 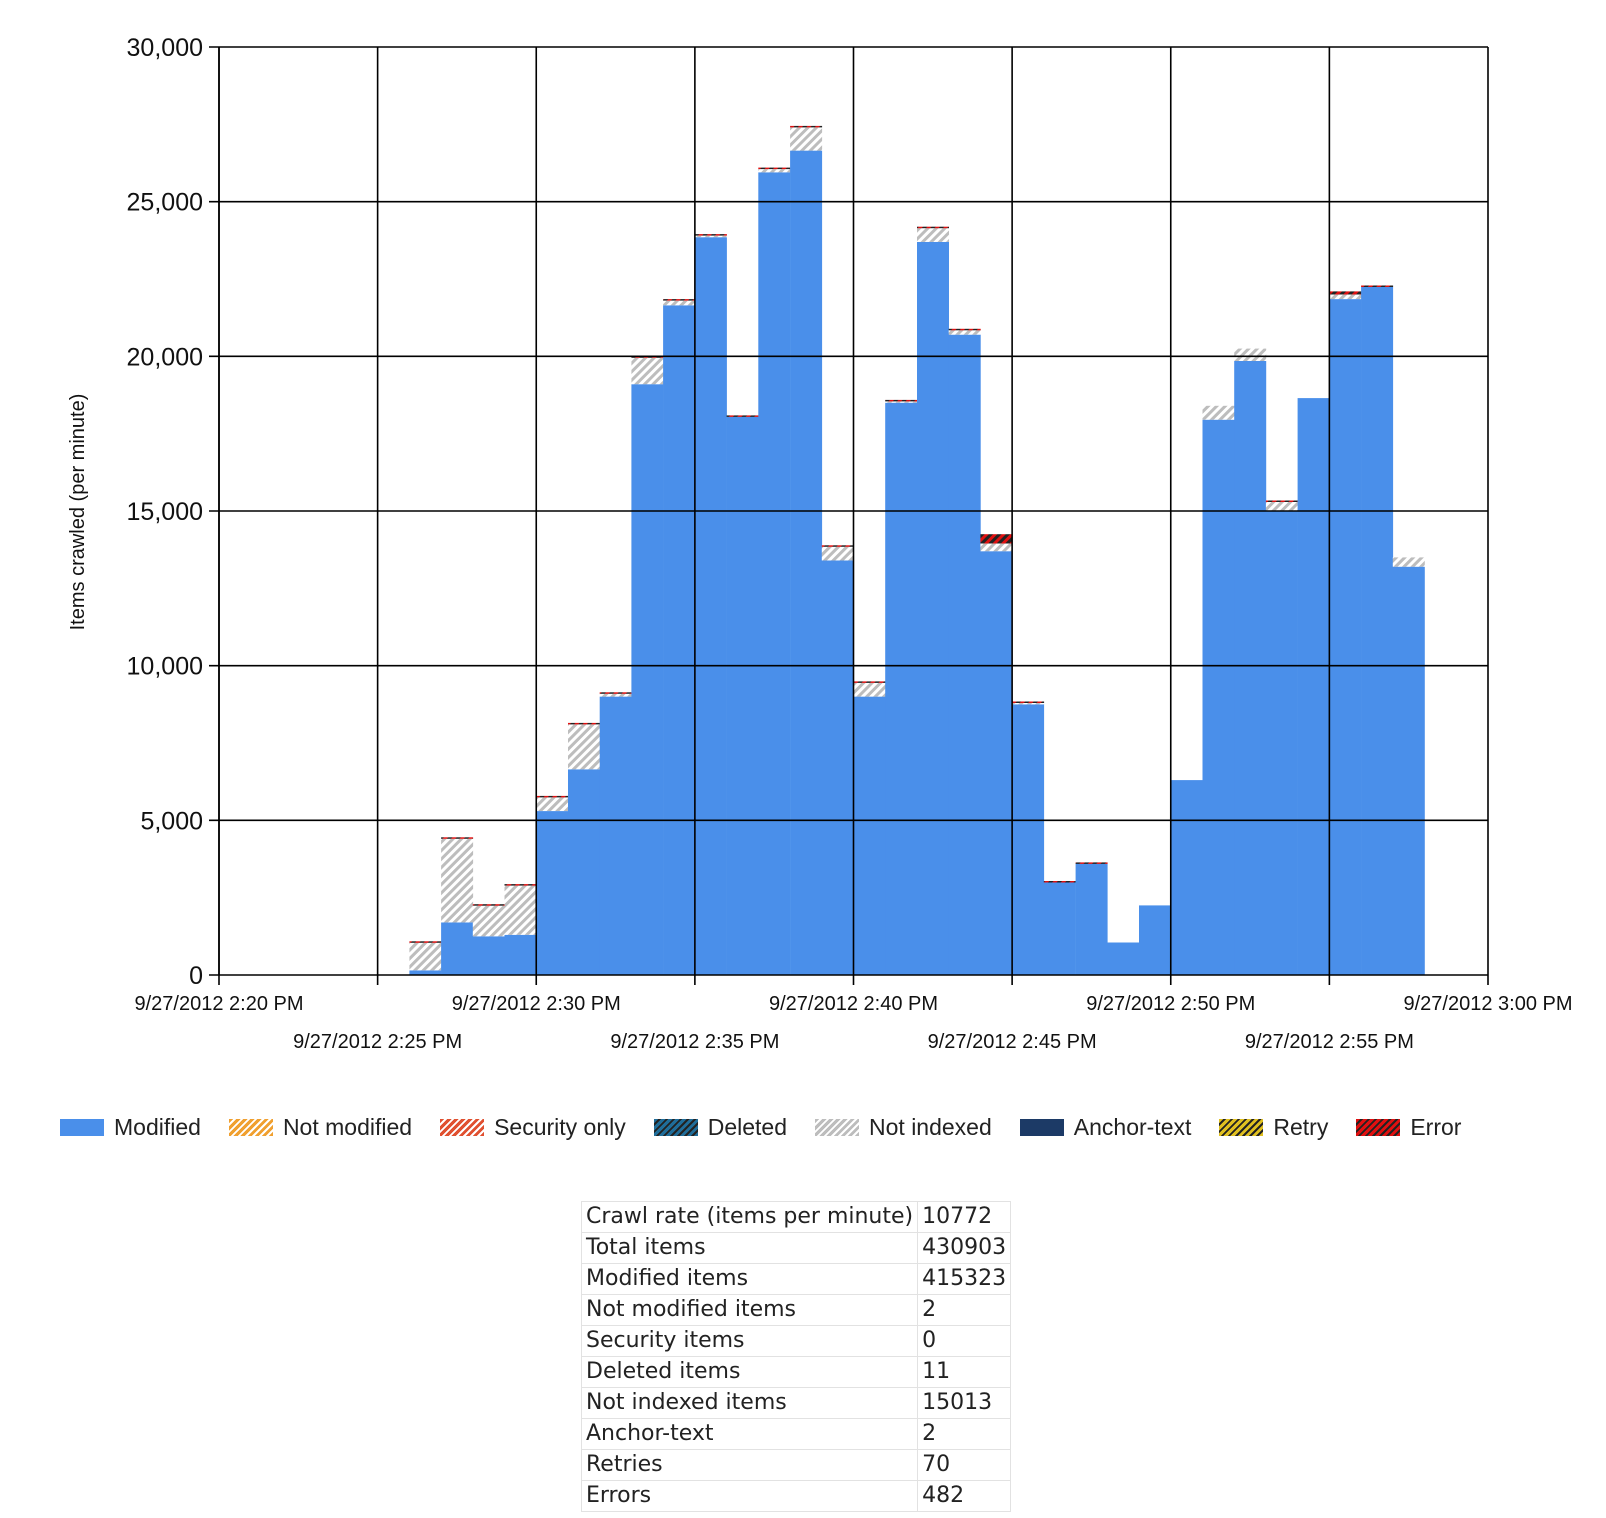 I want to click on stats-label: Security items, so click(x=749, y=1341).